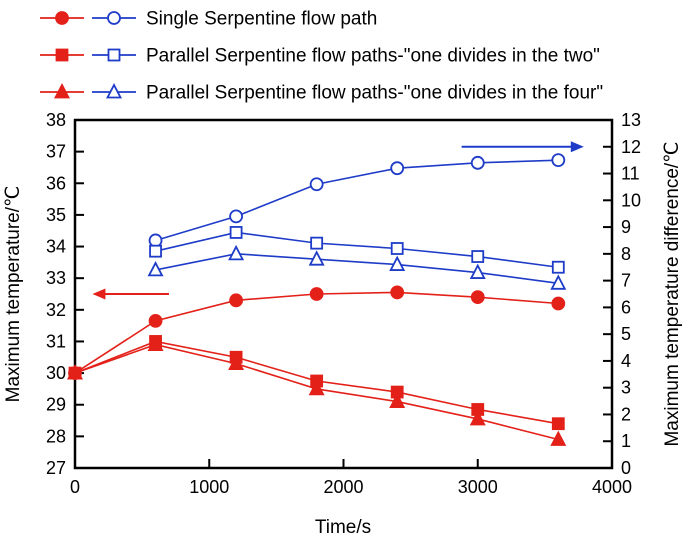 This screenshot has height=555, width=693. I want to click on right-axis-tick-label: 6, so click(626, 307).